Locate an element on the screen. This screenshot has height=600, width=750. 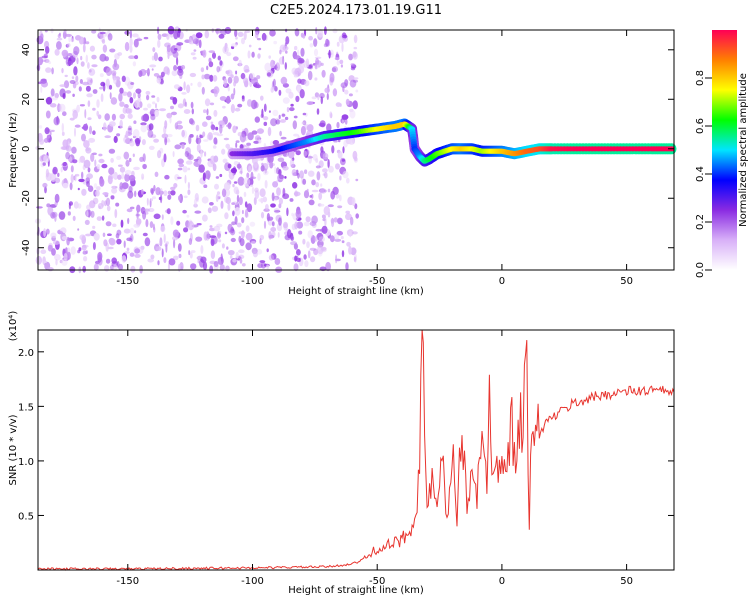
x-tick-label: -100 is located at coordinates (252, 581).